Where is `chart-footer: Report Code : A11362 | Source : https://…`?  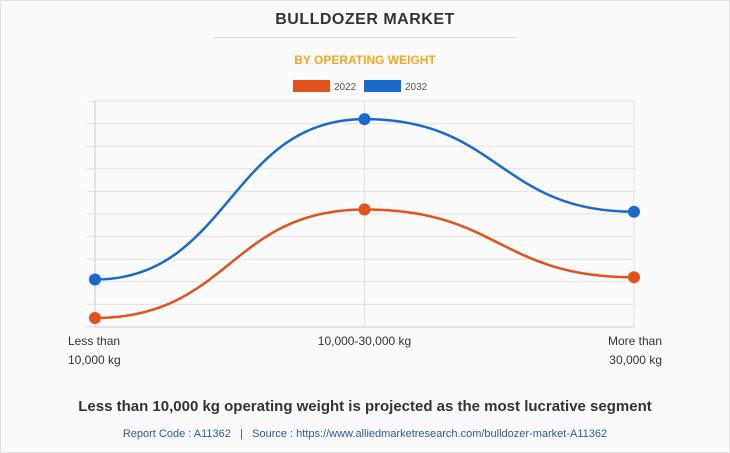
chart-footer: Report Code : A11362 | Source : https://… is located at coordinates (365, 434).